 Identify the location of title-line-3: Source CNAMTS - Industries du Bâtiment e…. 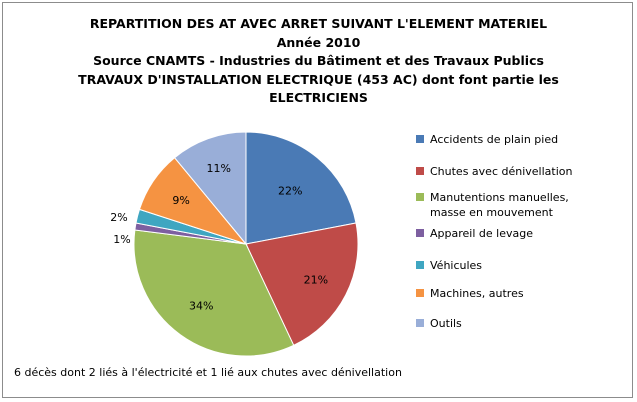
(318, 60).